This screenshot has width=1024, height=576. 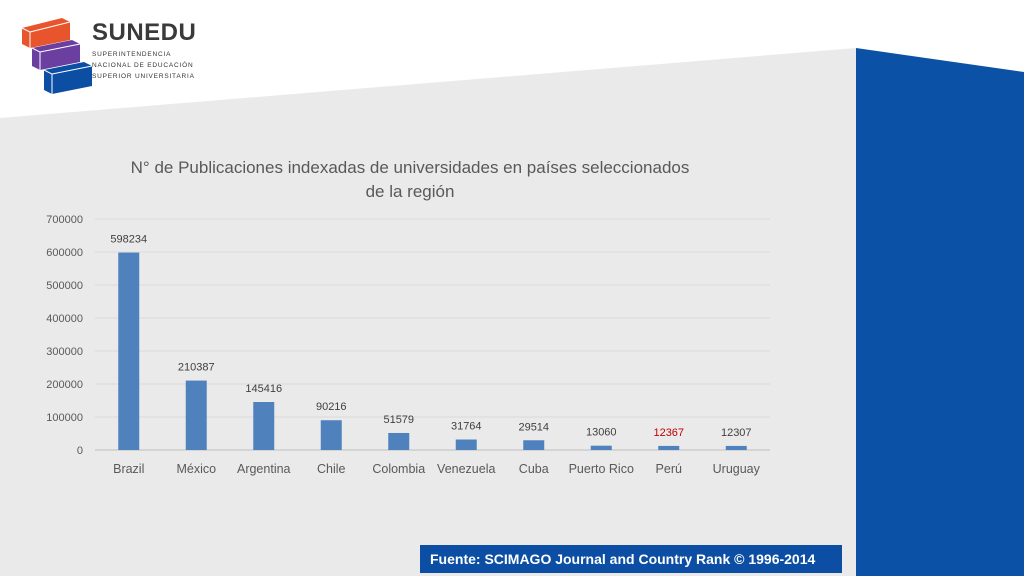 What do you see at coordinates (57, 56) in the screenshot?
I see `sunedu-logo-icon` at bounding box center [57, 56].